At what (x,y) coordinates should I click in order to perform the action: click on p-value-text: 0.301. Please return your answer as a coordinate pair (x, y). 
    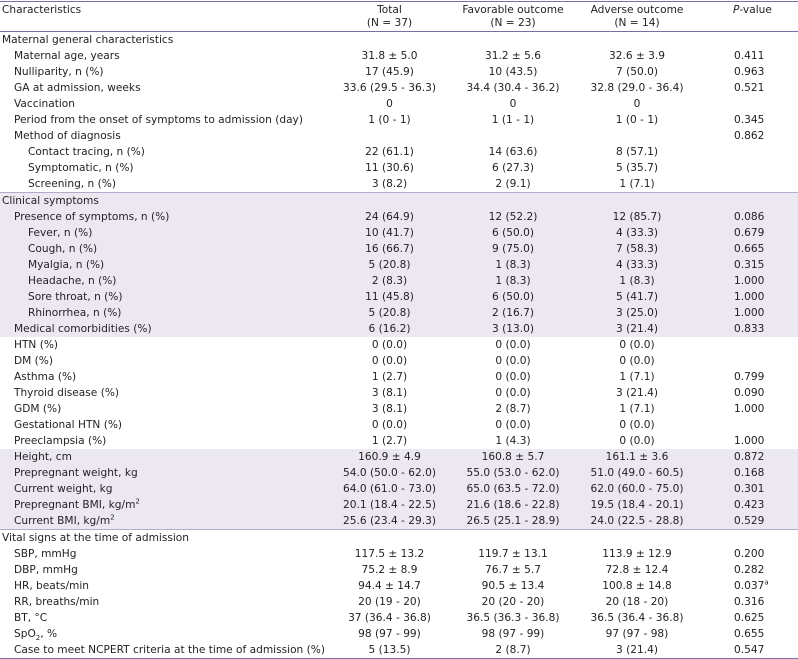
    Looking at the image, I should click on (749, 489).